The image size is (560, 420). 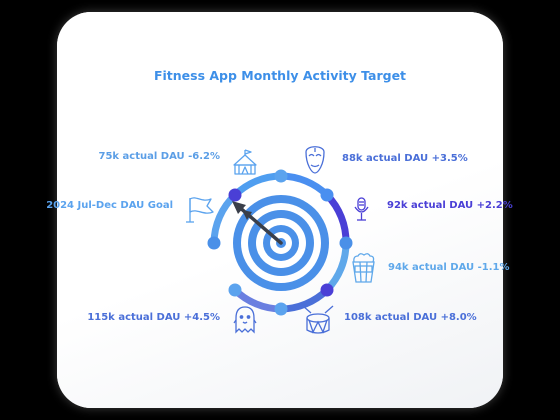 I want to click on goal-label: 2024 Jul-Dec DAU Goal, so click(x=109, y=205).